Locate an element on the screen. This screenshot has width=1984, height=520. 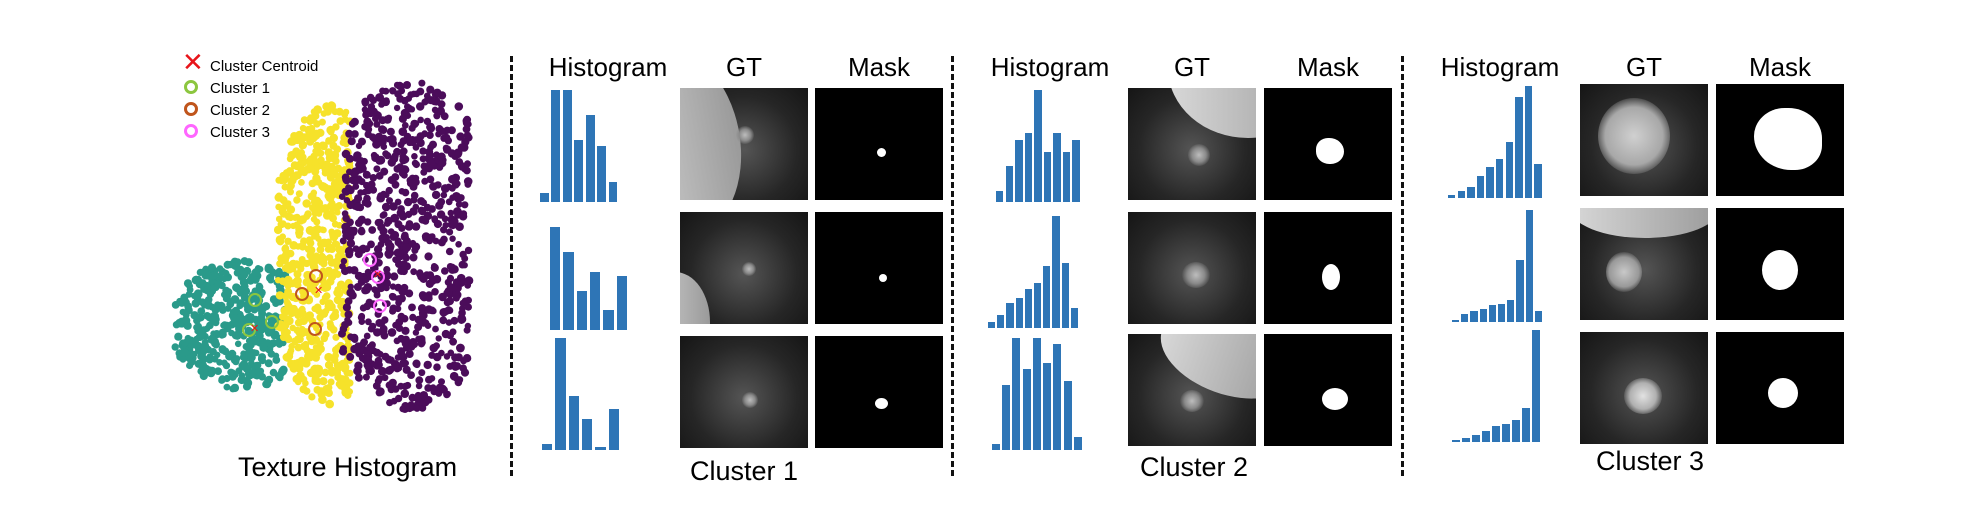
legend-item-cluster-1: Cluster 1 is located at coordinates (250, 89).